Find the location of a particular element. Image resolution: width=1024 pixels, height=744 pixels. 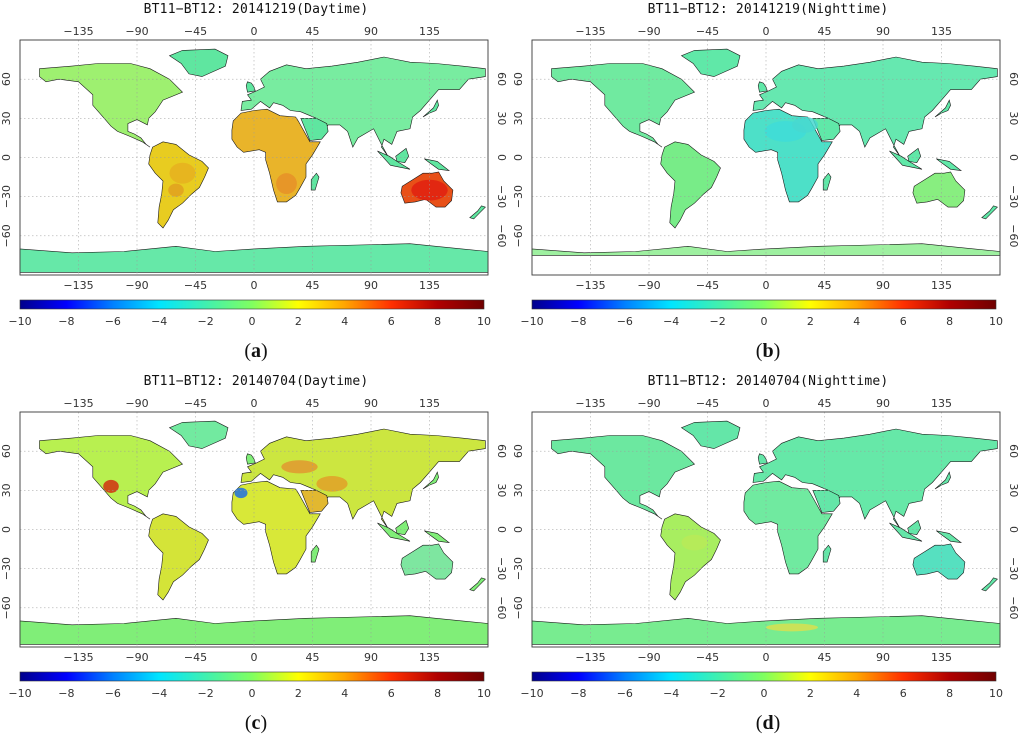

colorbar-tick-label: −4 is located at coordinates (671, 693).